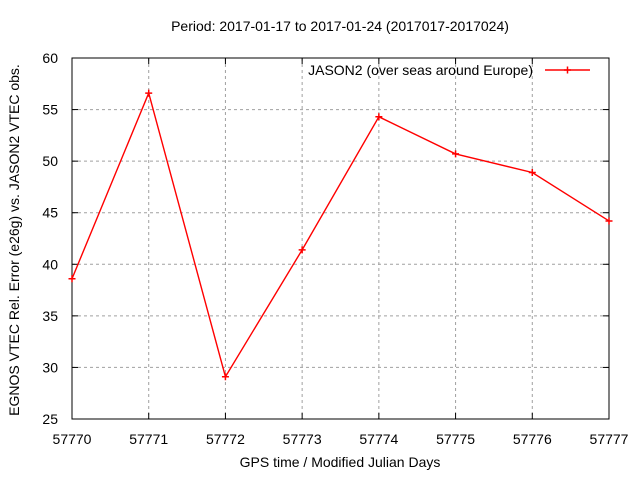 This screenshot has width=640, height=480. What do you see at coordinates (609, 439) in the screenshot?
I see `x-tick-label: 57777` at bounding box center [609, 439].